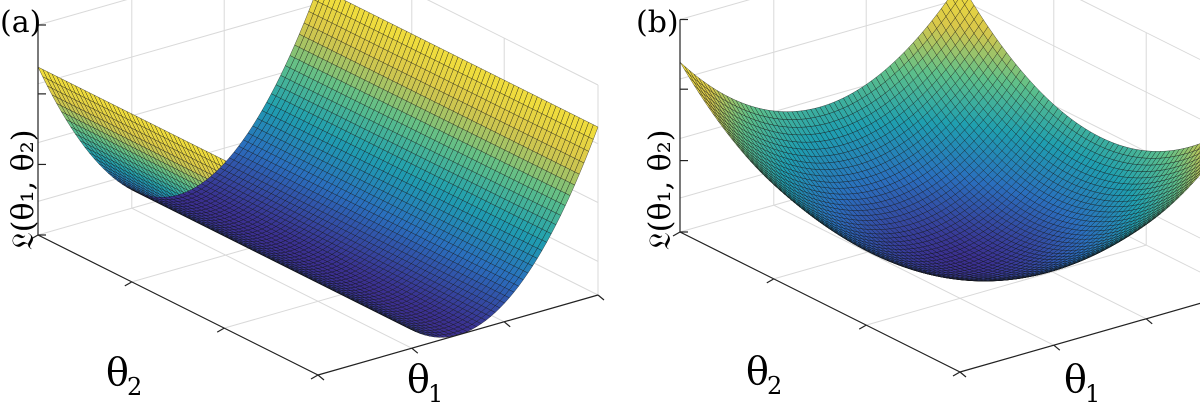 Image resolution: width=1200 pixels, height=407 pixels. Describe the element at coordinates (124, 375) in the screenshot. I see `y-axis-label-a: θ 2` at that location.